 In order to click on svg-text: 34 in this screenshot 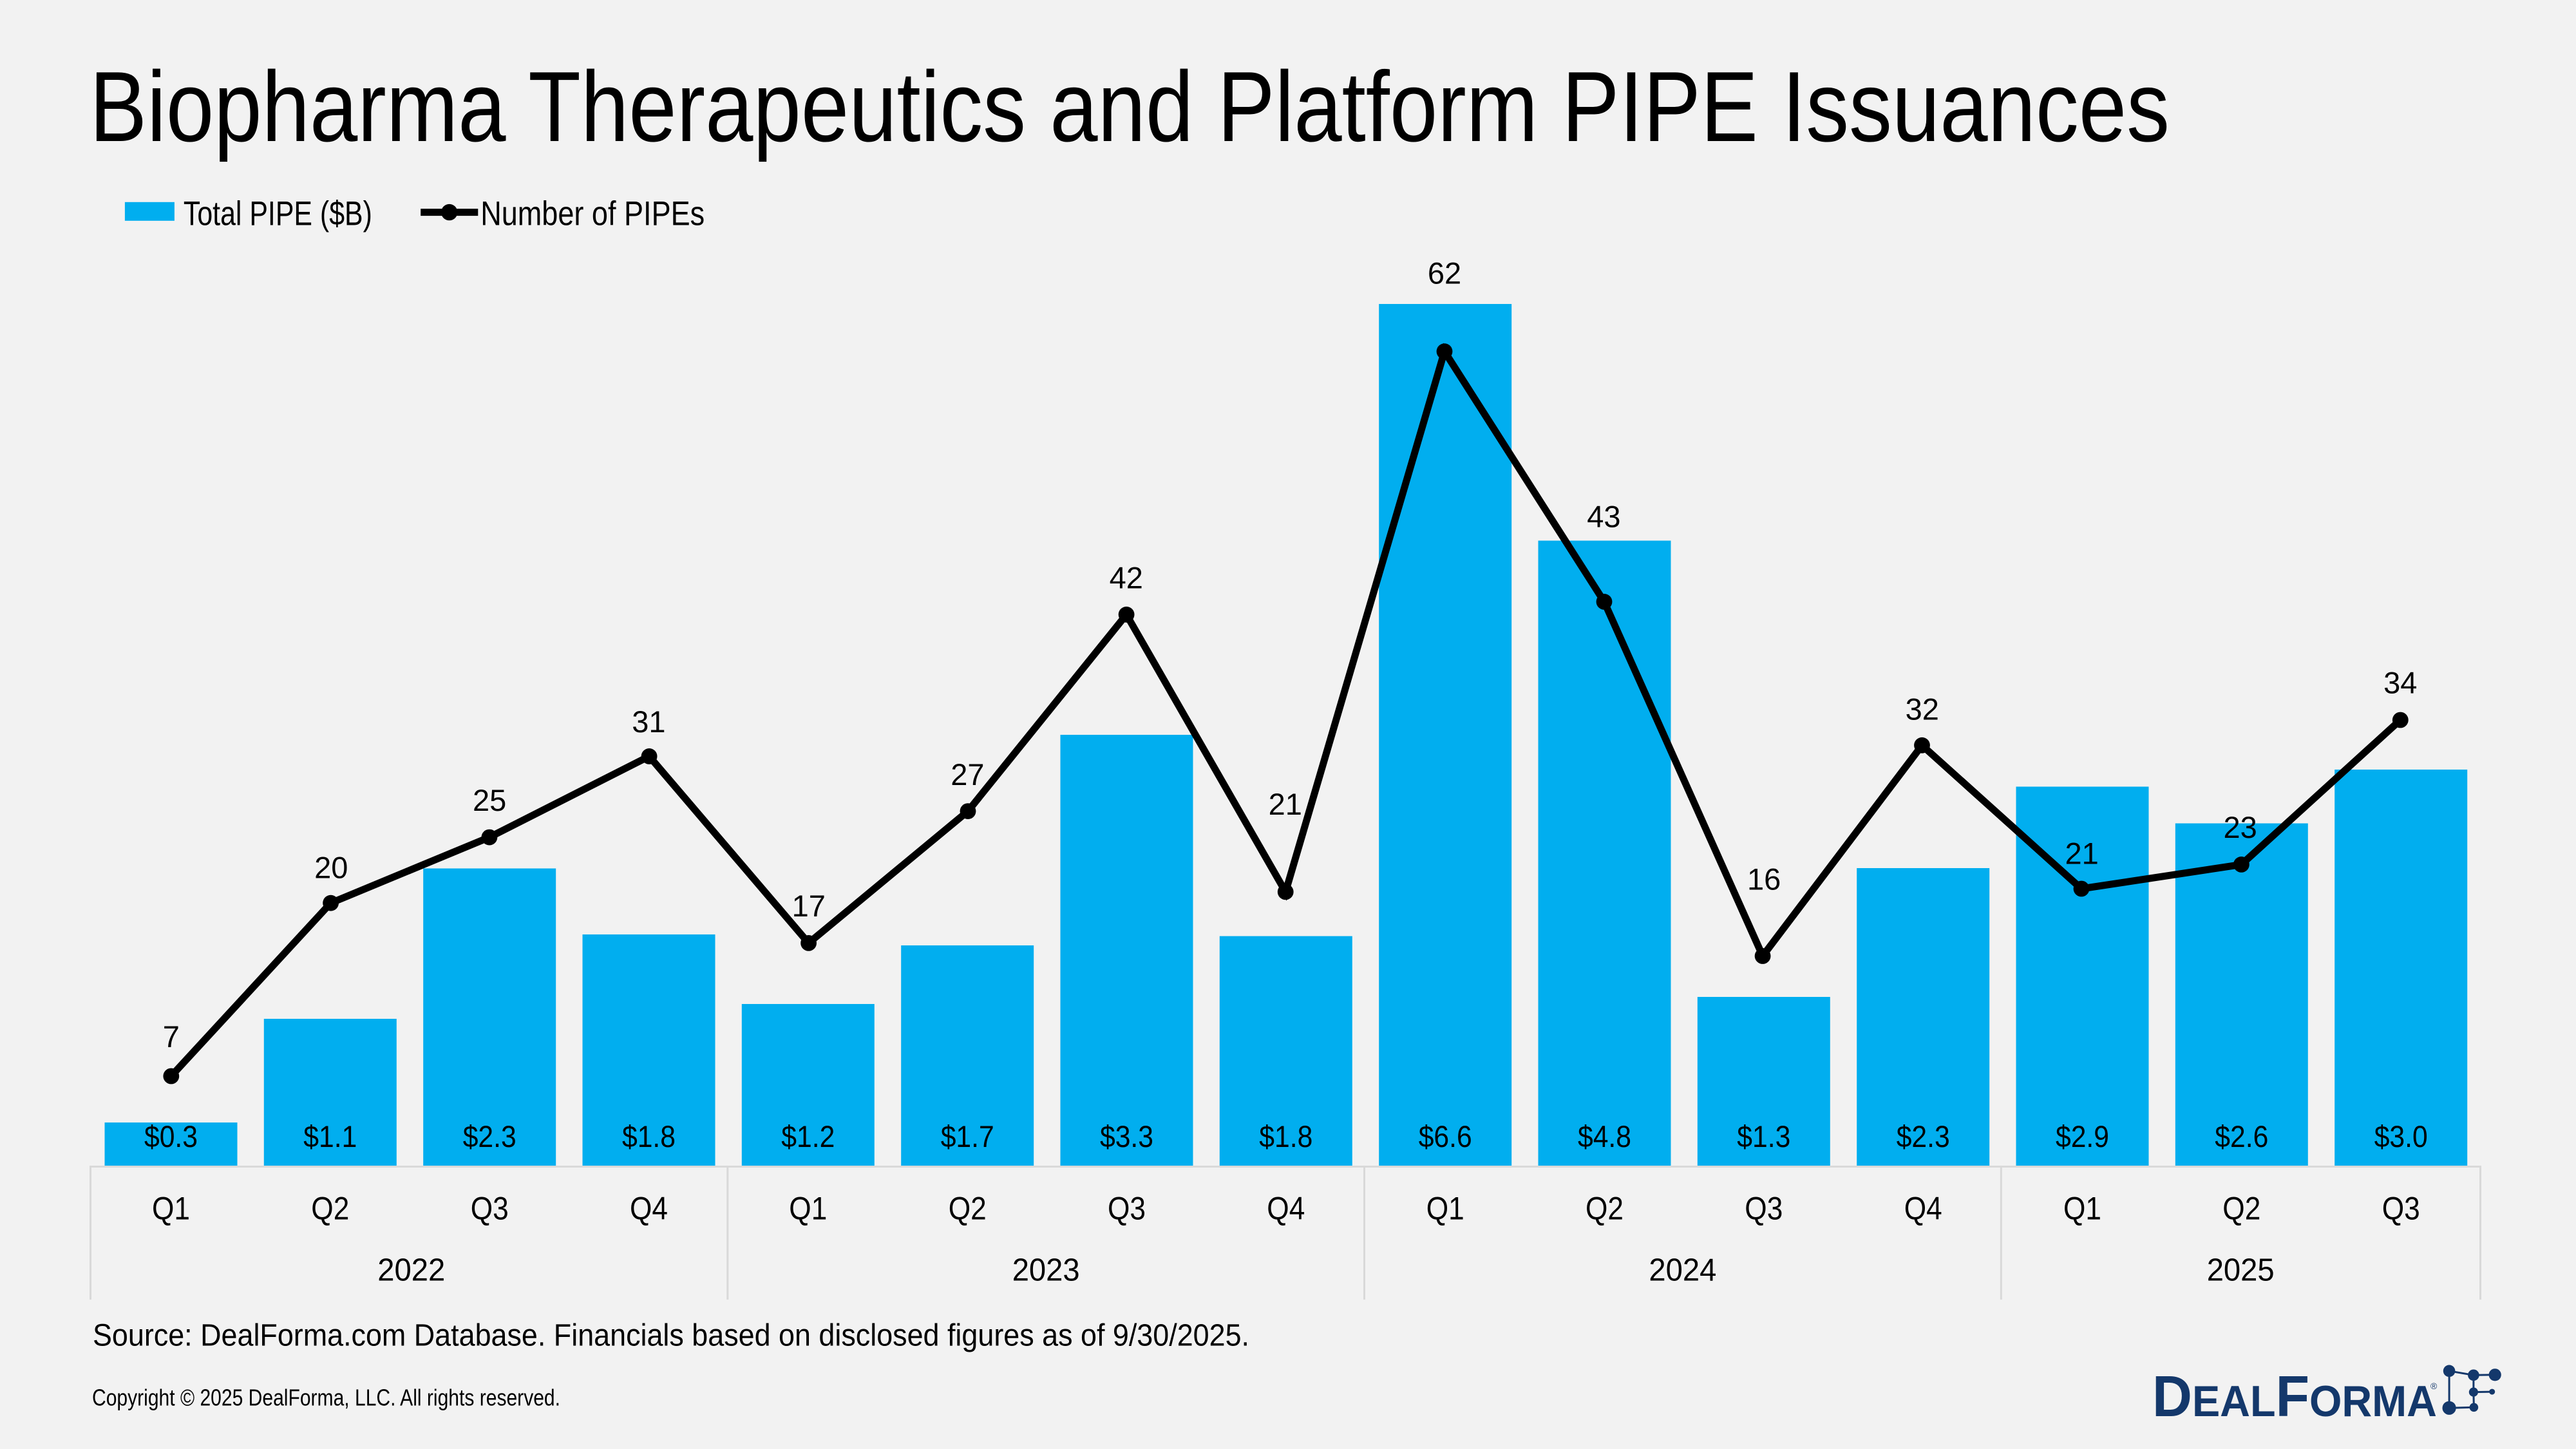, I will do `click(2400, 683)`.